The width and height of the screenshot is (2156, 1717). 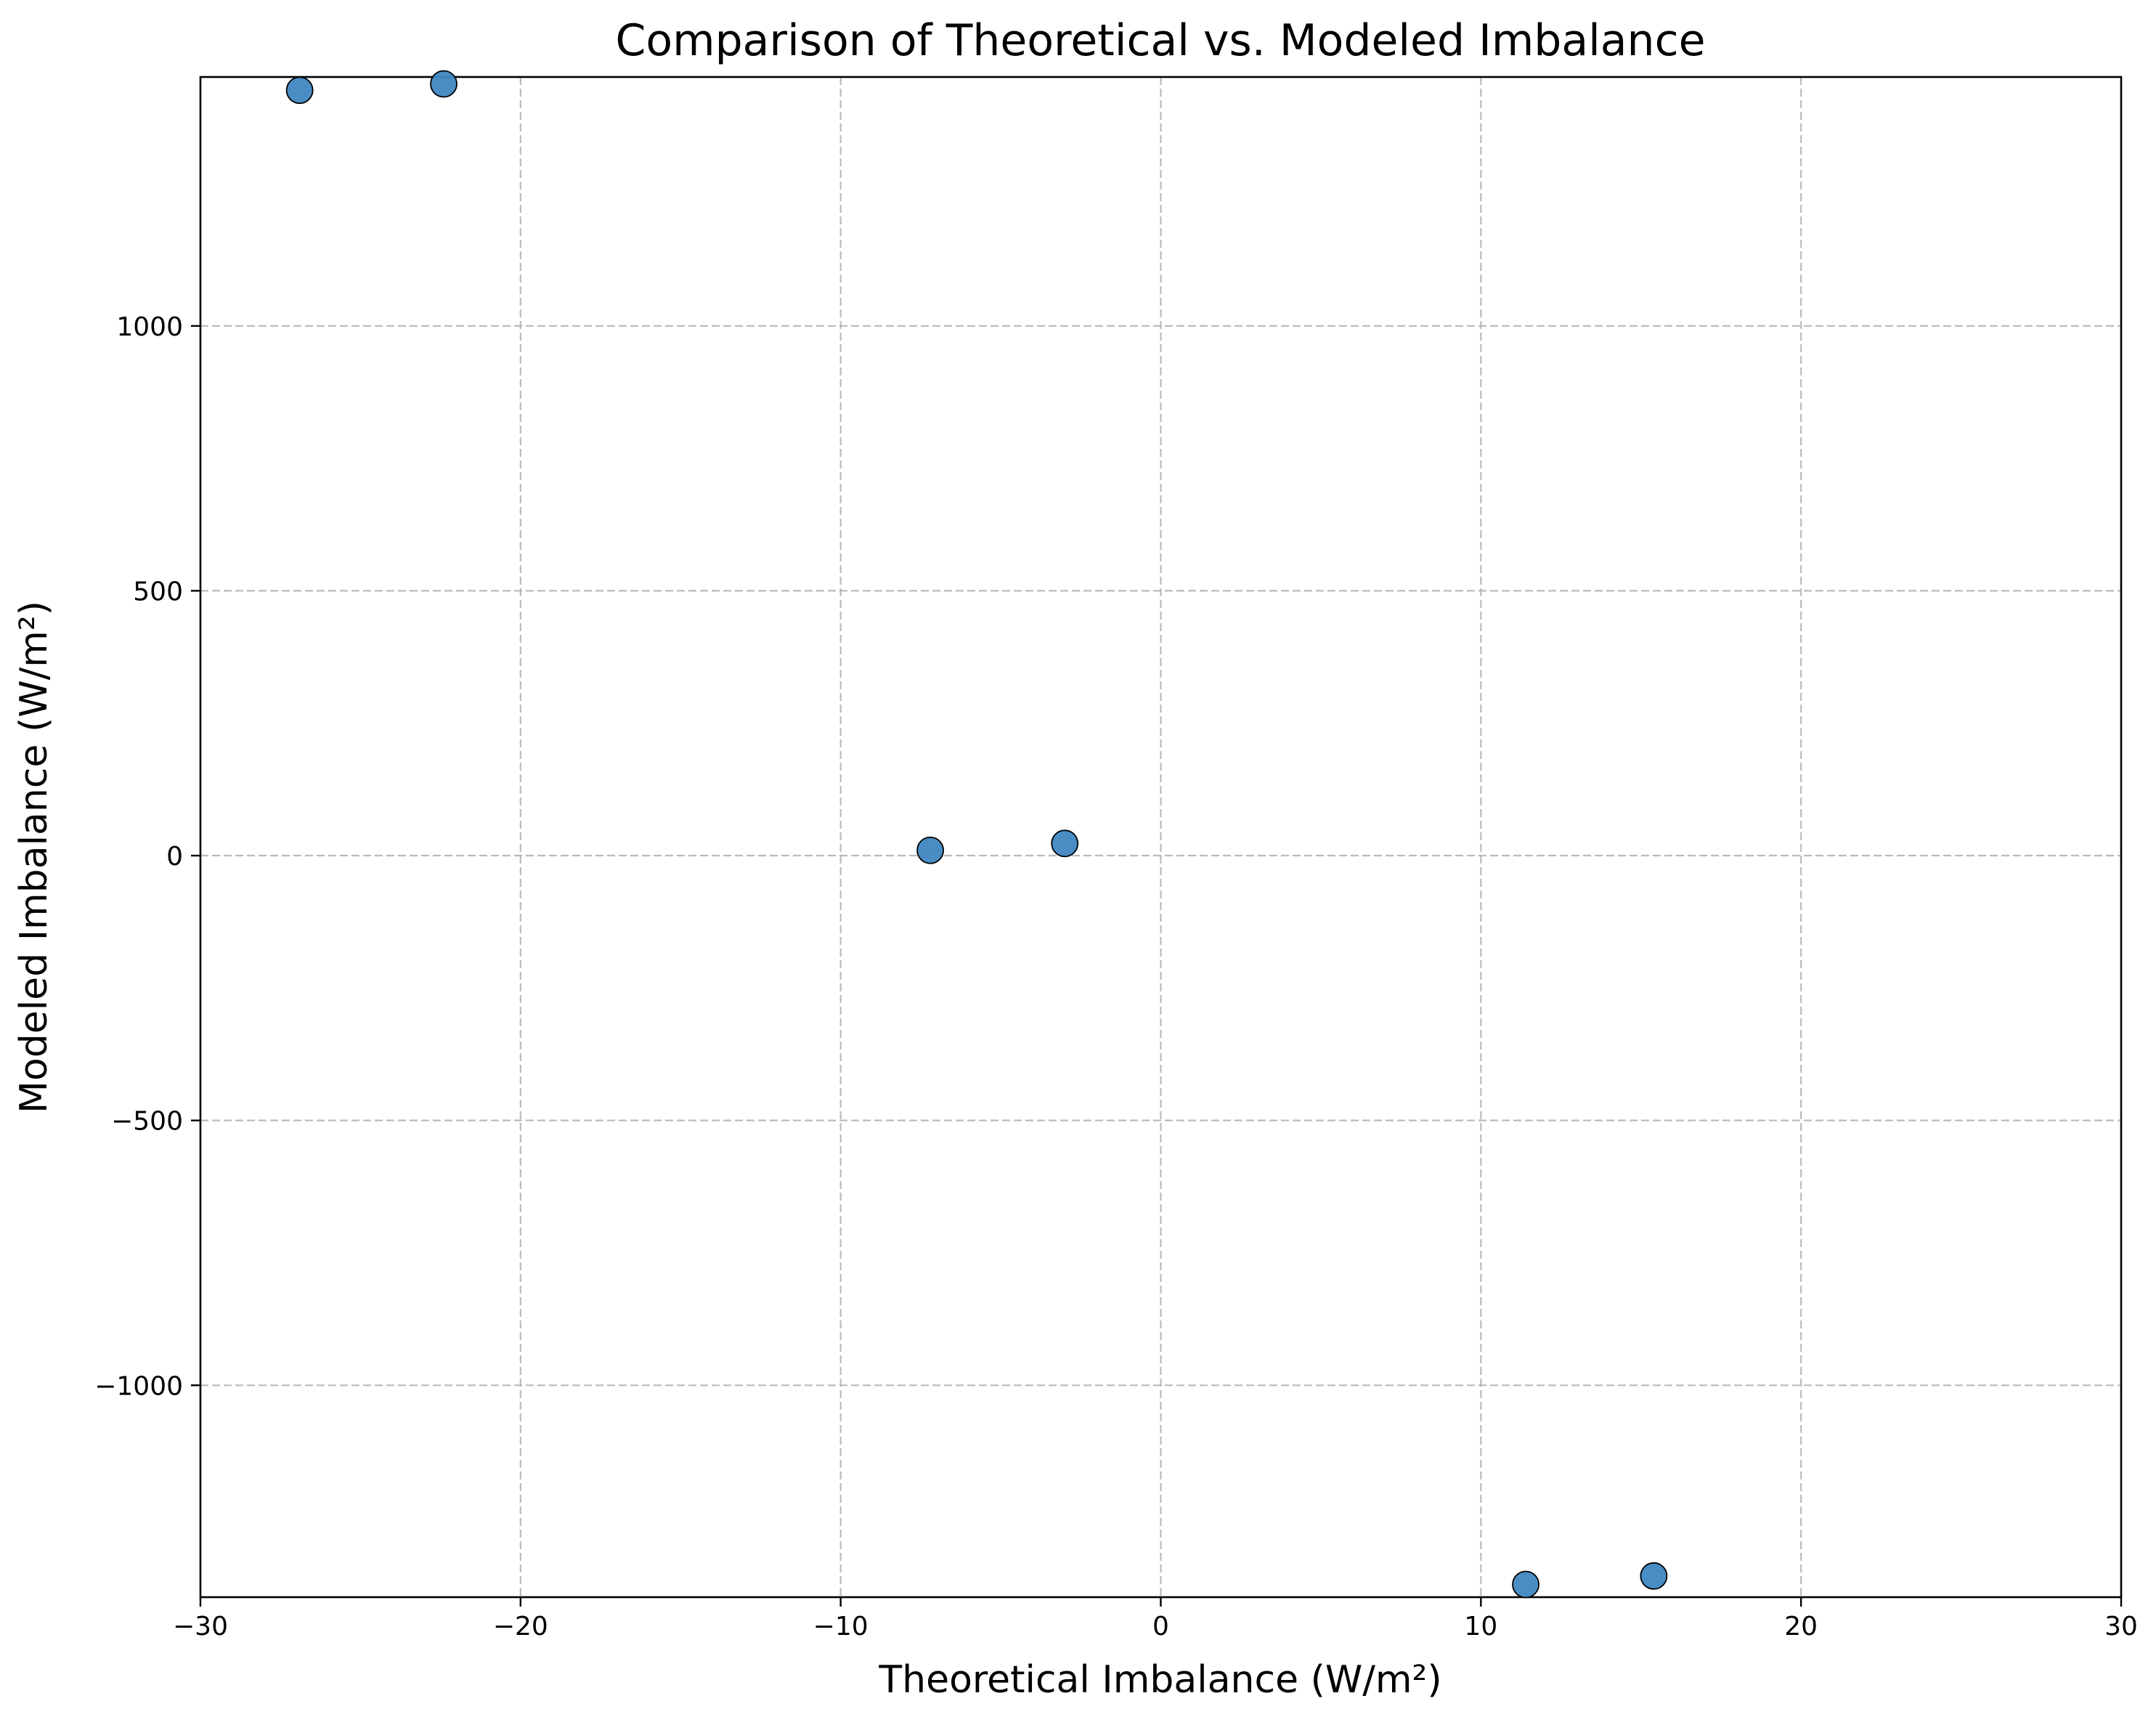 I want to click on x-tick-label: 20, so click(x=1801, y=1626).